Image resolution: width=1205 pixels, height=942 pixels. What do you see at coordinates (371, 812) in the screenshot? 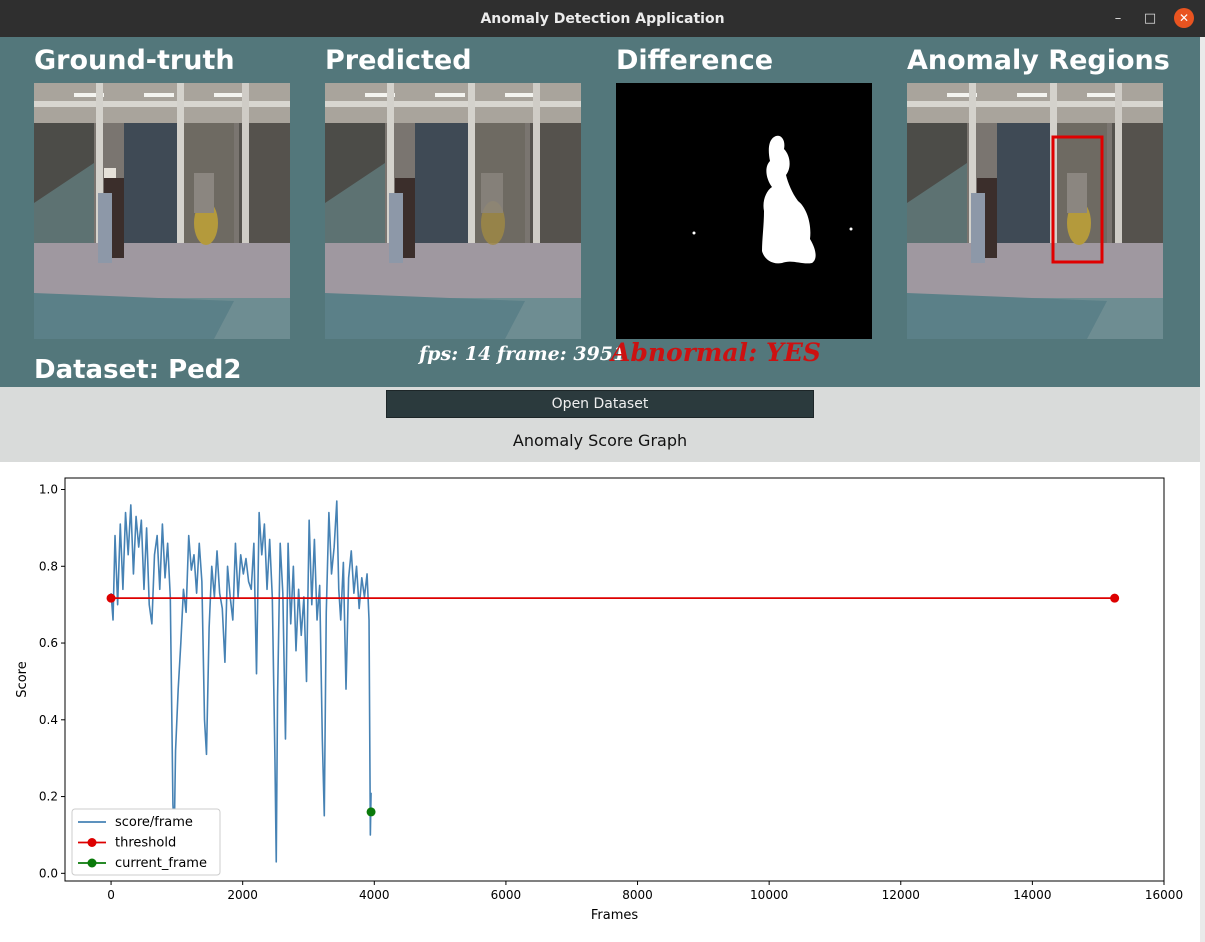
I see `current-frame-point` at bounding box center [371, 812].